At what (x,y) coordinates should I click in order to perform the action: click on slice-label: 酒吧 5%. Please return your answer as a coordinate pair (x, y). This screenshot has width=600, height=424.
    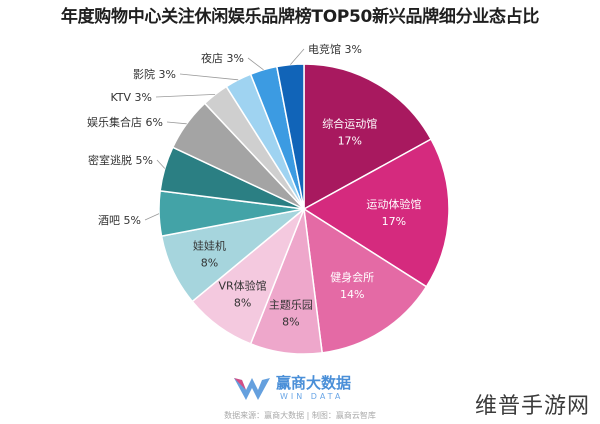
    Looking at the image, I should click on (119, 220).